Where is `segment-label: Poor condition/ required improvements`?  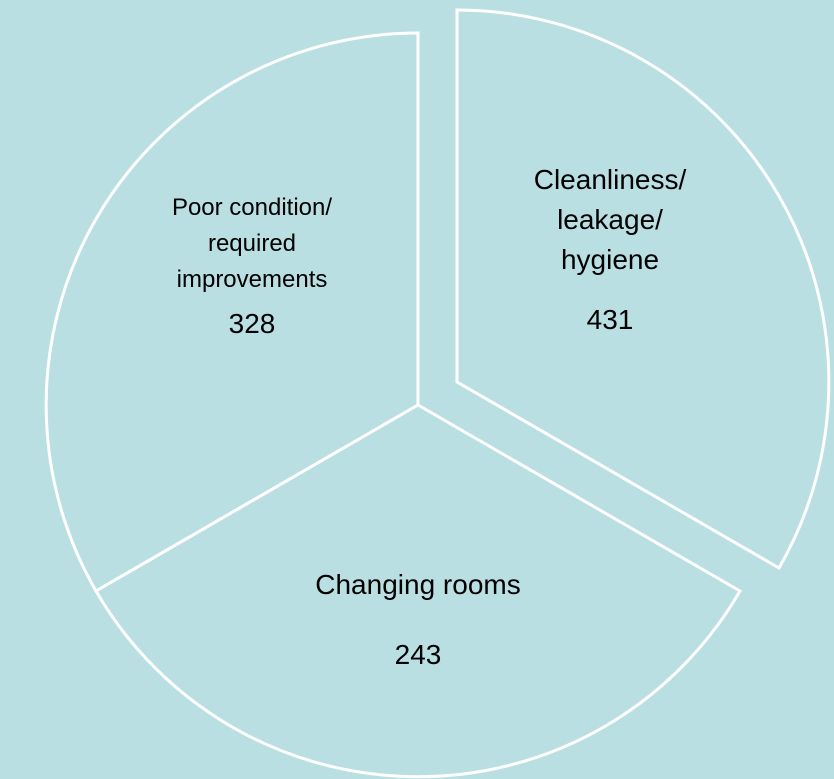 segment-label: Poor condition/ required improvements is located at coordinates (252, 243).